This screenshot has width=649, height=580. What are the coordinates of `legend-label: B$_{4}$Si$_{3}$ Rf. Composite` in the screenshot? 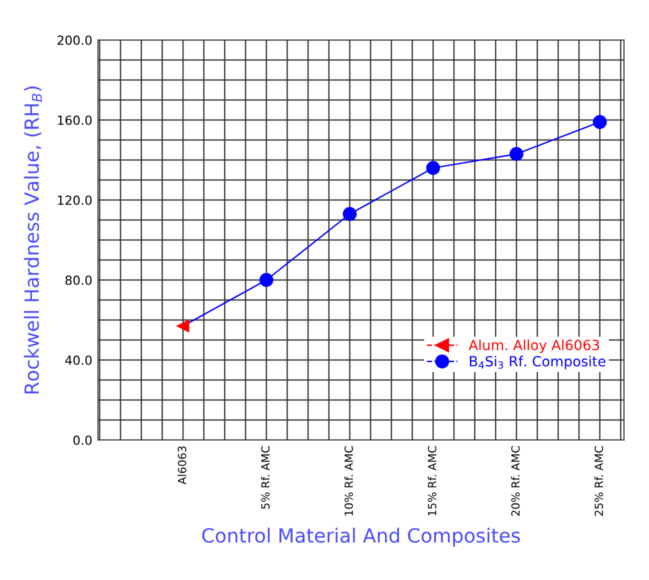 It's located at (538, 363).